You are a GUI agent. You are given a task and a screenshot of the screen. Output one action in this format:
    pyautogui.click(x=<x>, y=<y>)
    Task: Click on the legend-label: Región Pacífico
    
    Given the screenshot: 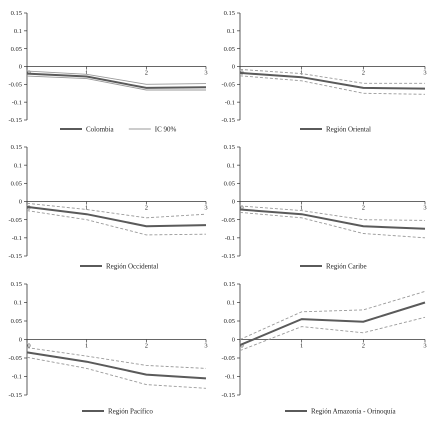 What is the action you would take?
    pyautogui.click(x=130, y=412)
    